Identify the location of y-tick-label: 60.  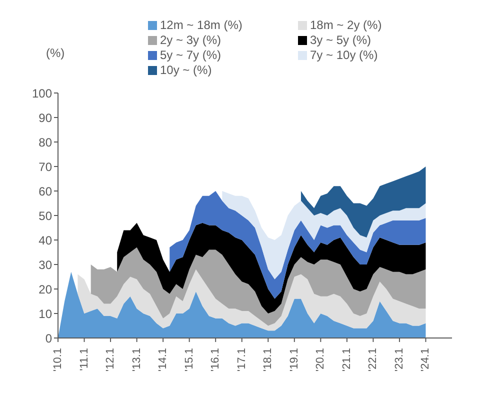
(45, 191).